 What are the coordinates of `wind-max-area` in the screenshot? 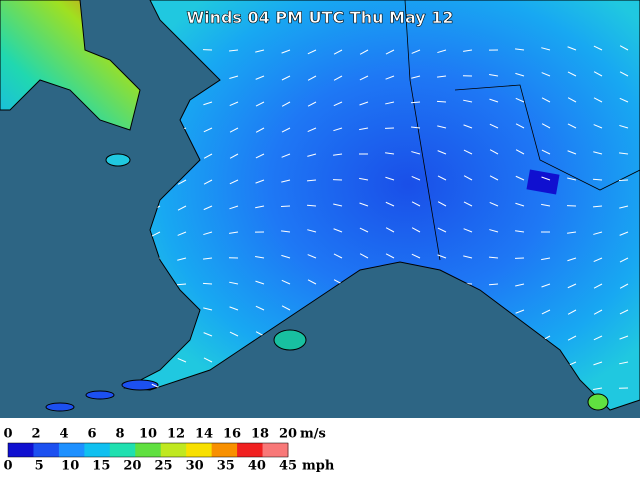 It's located at (543, 182).